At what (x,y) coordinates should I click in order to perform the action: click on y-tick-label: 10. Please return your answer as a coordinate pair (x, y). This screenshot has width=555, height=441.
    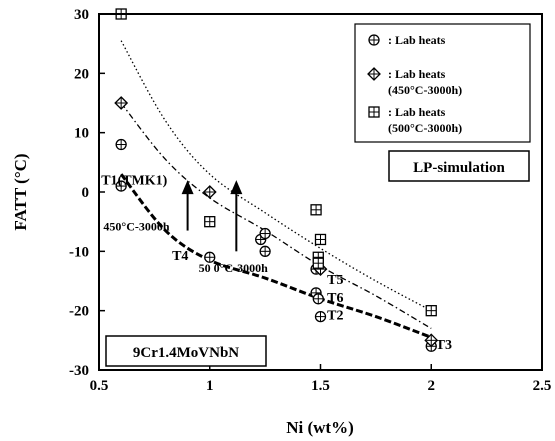
    Looking at the image, I should click on (81, 134).